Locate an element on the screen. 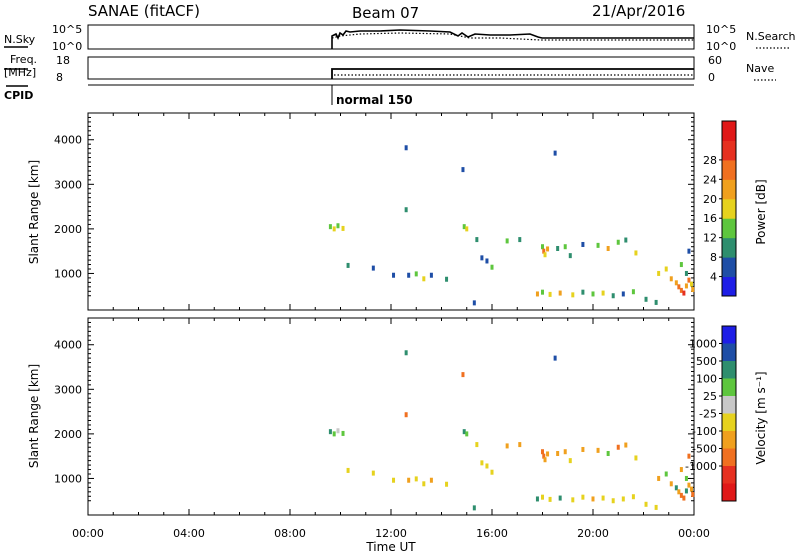  power-colorbar-tick-label: 4 is located at coordinates (713, 277).